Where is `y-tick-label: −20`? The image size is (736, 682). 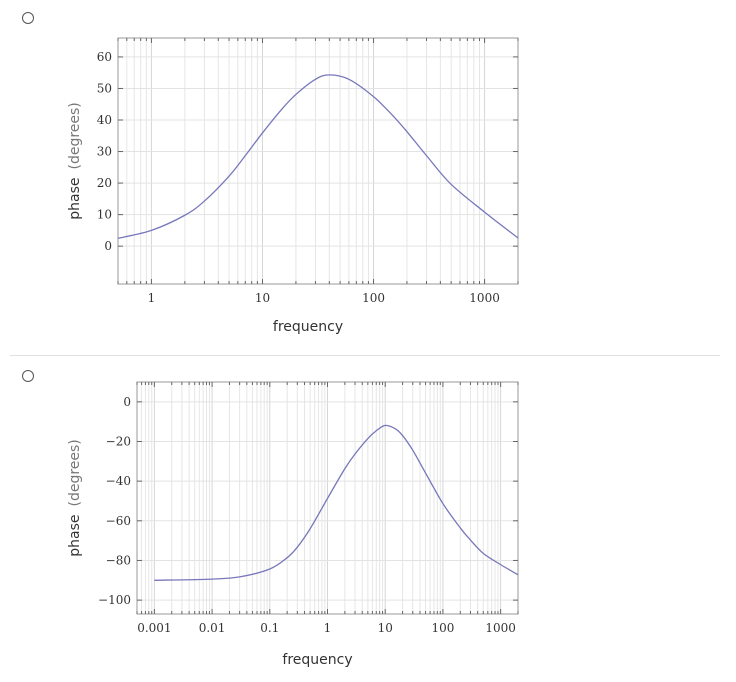
y-tick-label: −20 is located at coordinates (118, 441).